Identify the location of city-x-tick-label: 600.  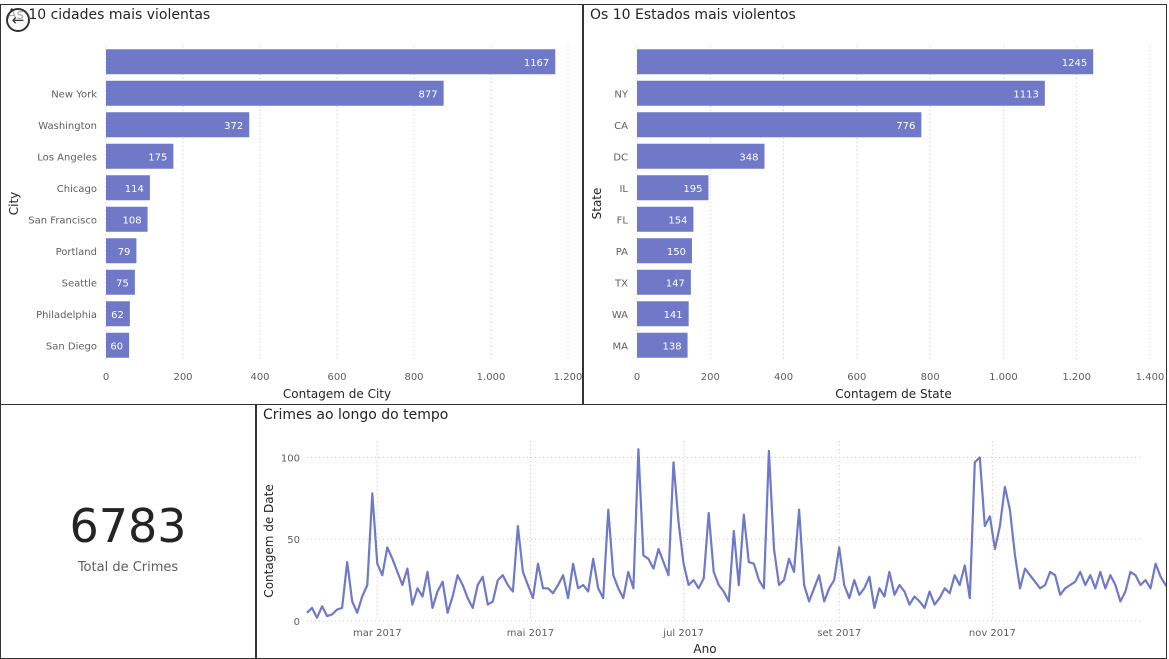
(336, 377).